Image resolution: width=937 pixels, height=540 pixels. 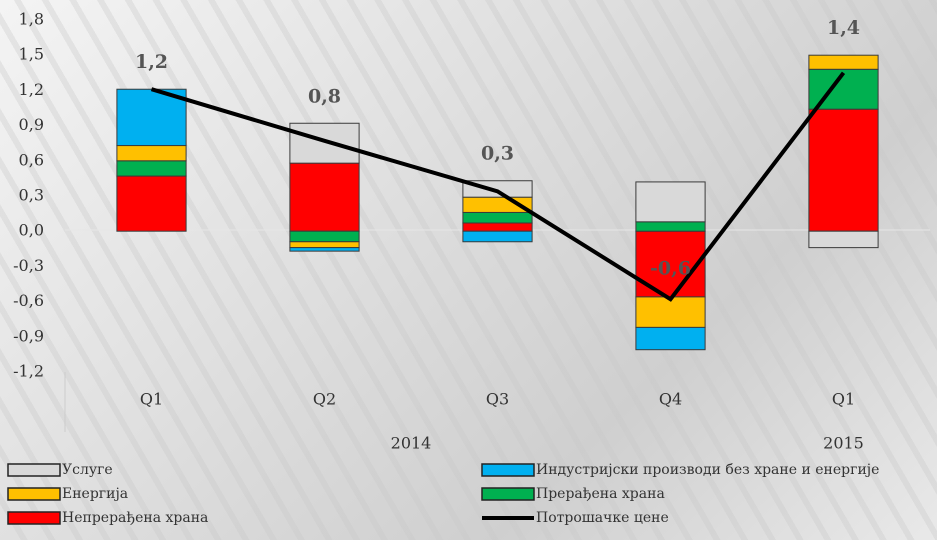 What do you see at coordinates (87, 470) in the screenshot?
I see `legend-label: Услуге` at bounding box center [87, 470].